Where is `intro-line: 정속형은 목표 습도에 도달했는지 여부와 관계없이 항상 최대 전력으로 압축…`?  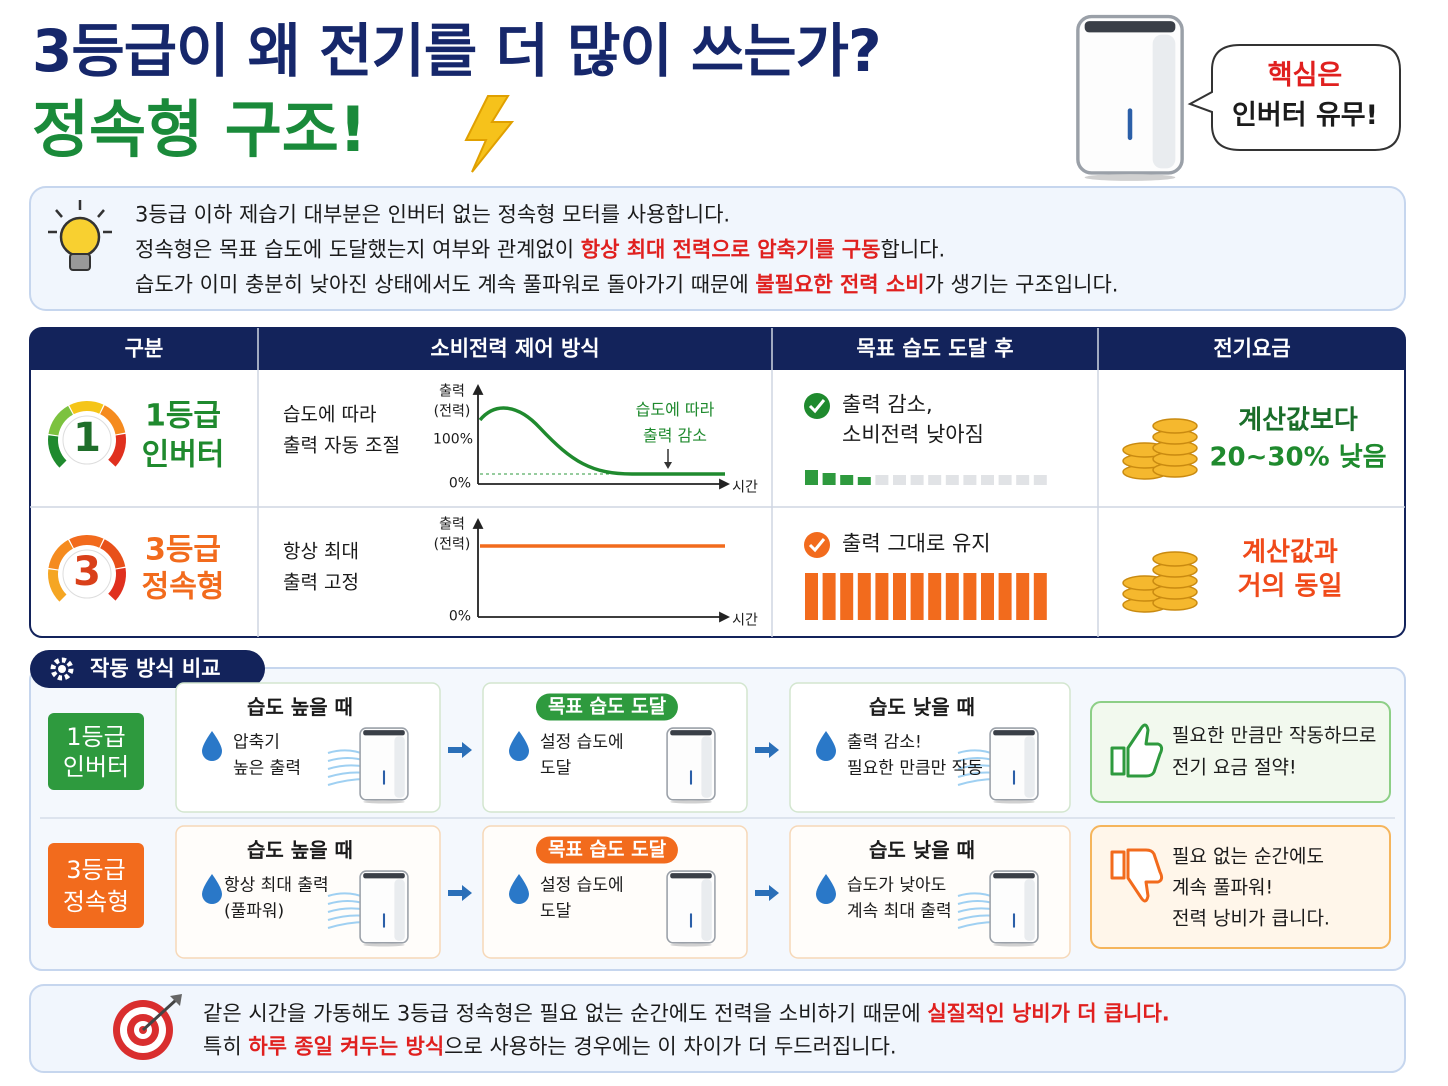 intro-line: 정속형은 목표 습도에 도달했는지 여부와 관계없이 항상 최대 전력으로 압축… is located at coordinates (540, 249).